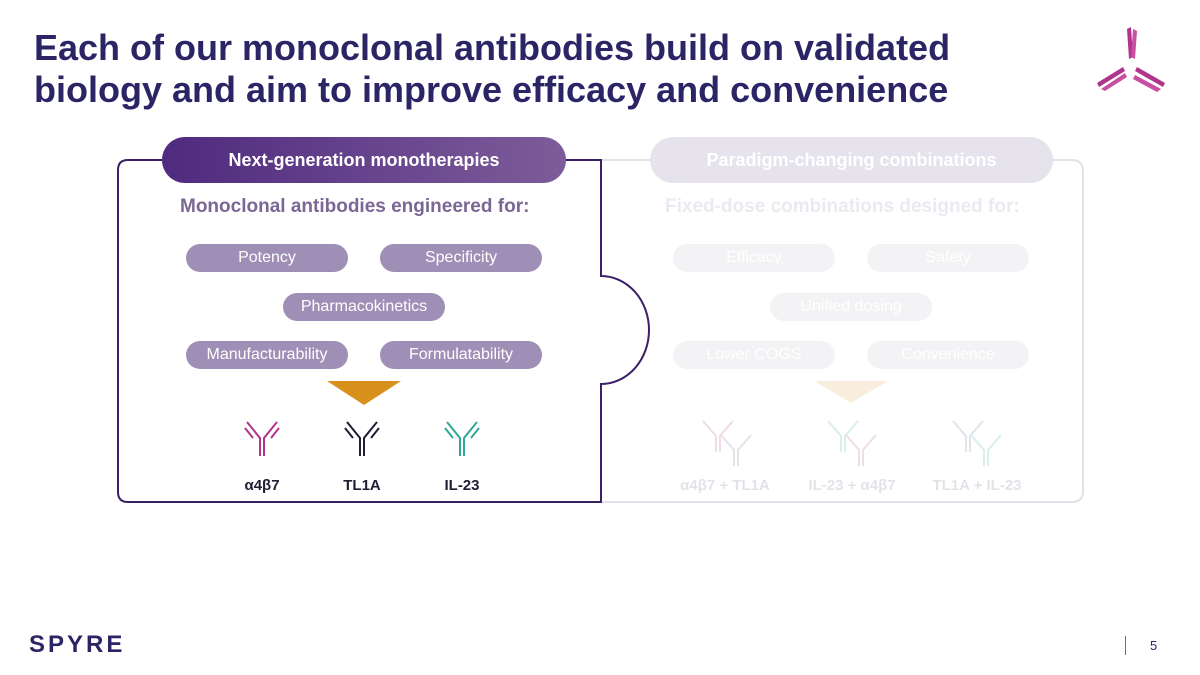 This screenshot has width=1200, height=675. Describe the element at coordinates (362, 485) in the screenshot. I see `antibody-label-tl1a: TL1A` at that location.